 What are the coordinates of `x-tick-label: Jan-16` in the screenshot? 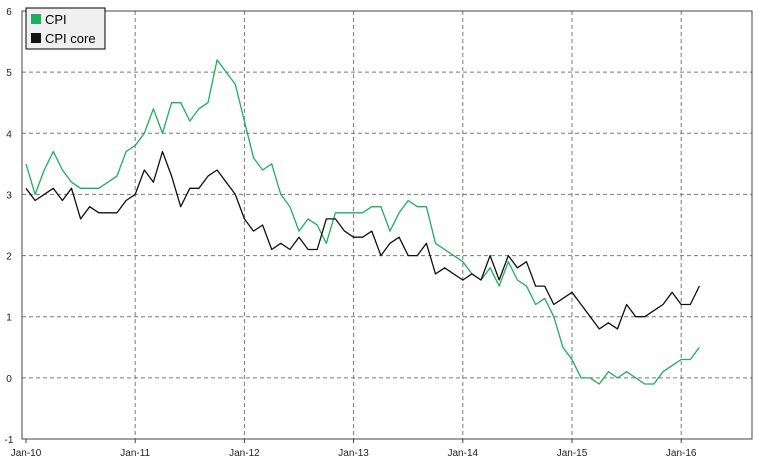 It's located at (681, 453).